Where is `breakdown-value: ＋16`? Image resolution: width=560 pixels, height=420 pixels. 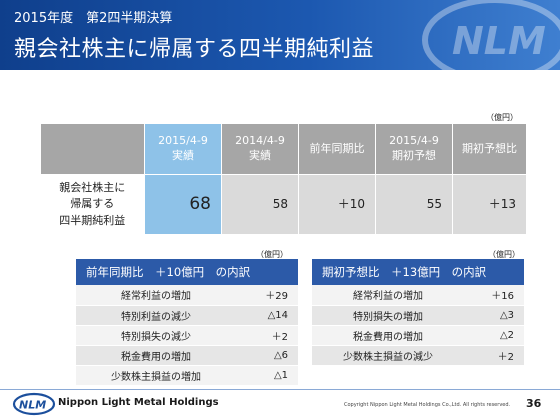 breakdown-value: ＋16 is located at coordinates (494, 295).